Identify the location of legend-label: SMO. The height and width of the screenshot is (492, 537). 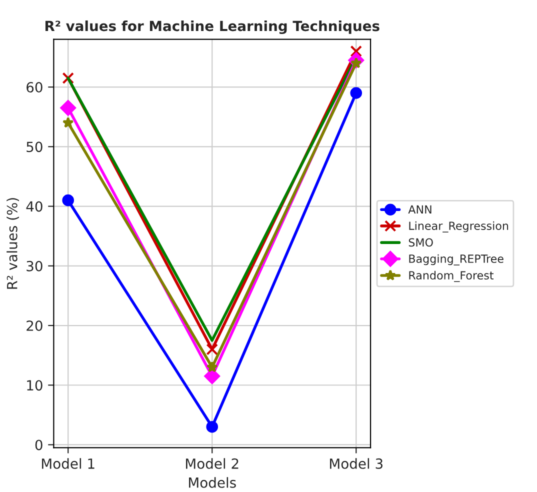
(420, 242).